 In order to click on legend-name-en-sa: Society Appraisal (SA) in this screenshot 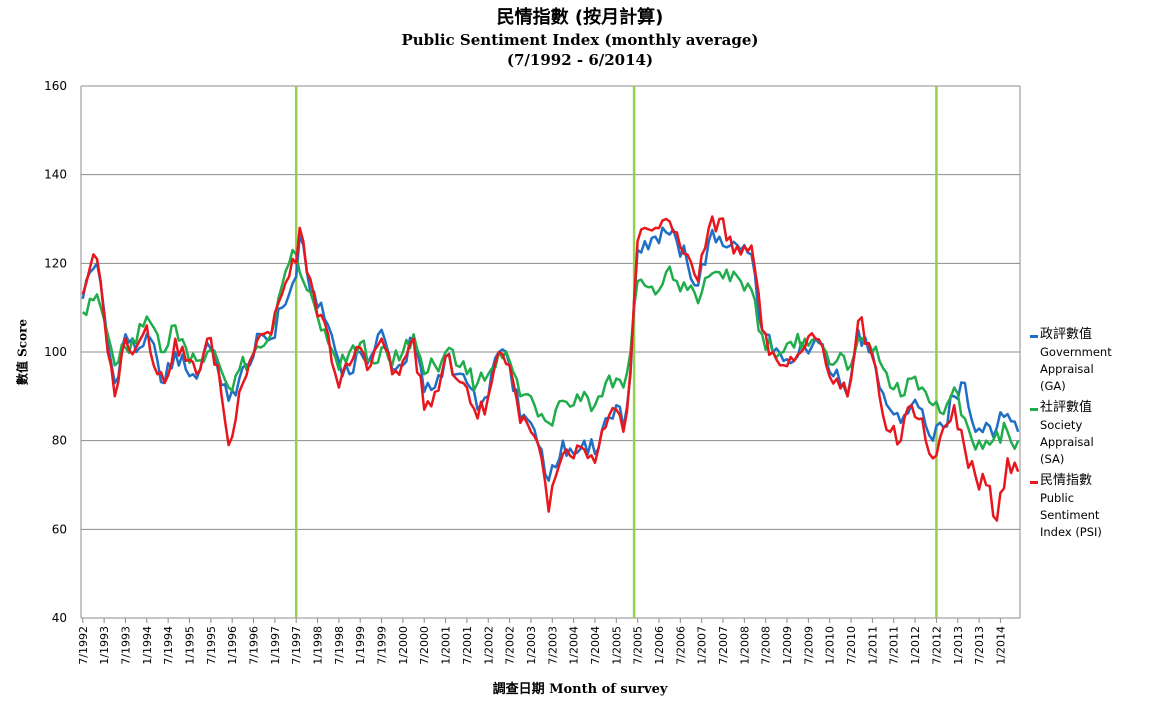, I will do `click(1067, 442)`.